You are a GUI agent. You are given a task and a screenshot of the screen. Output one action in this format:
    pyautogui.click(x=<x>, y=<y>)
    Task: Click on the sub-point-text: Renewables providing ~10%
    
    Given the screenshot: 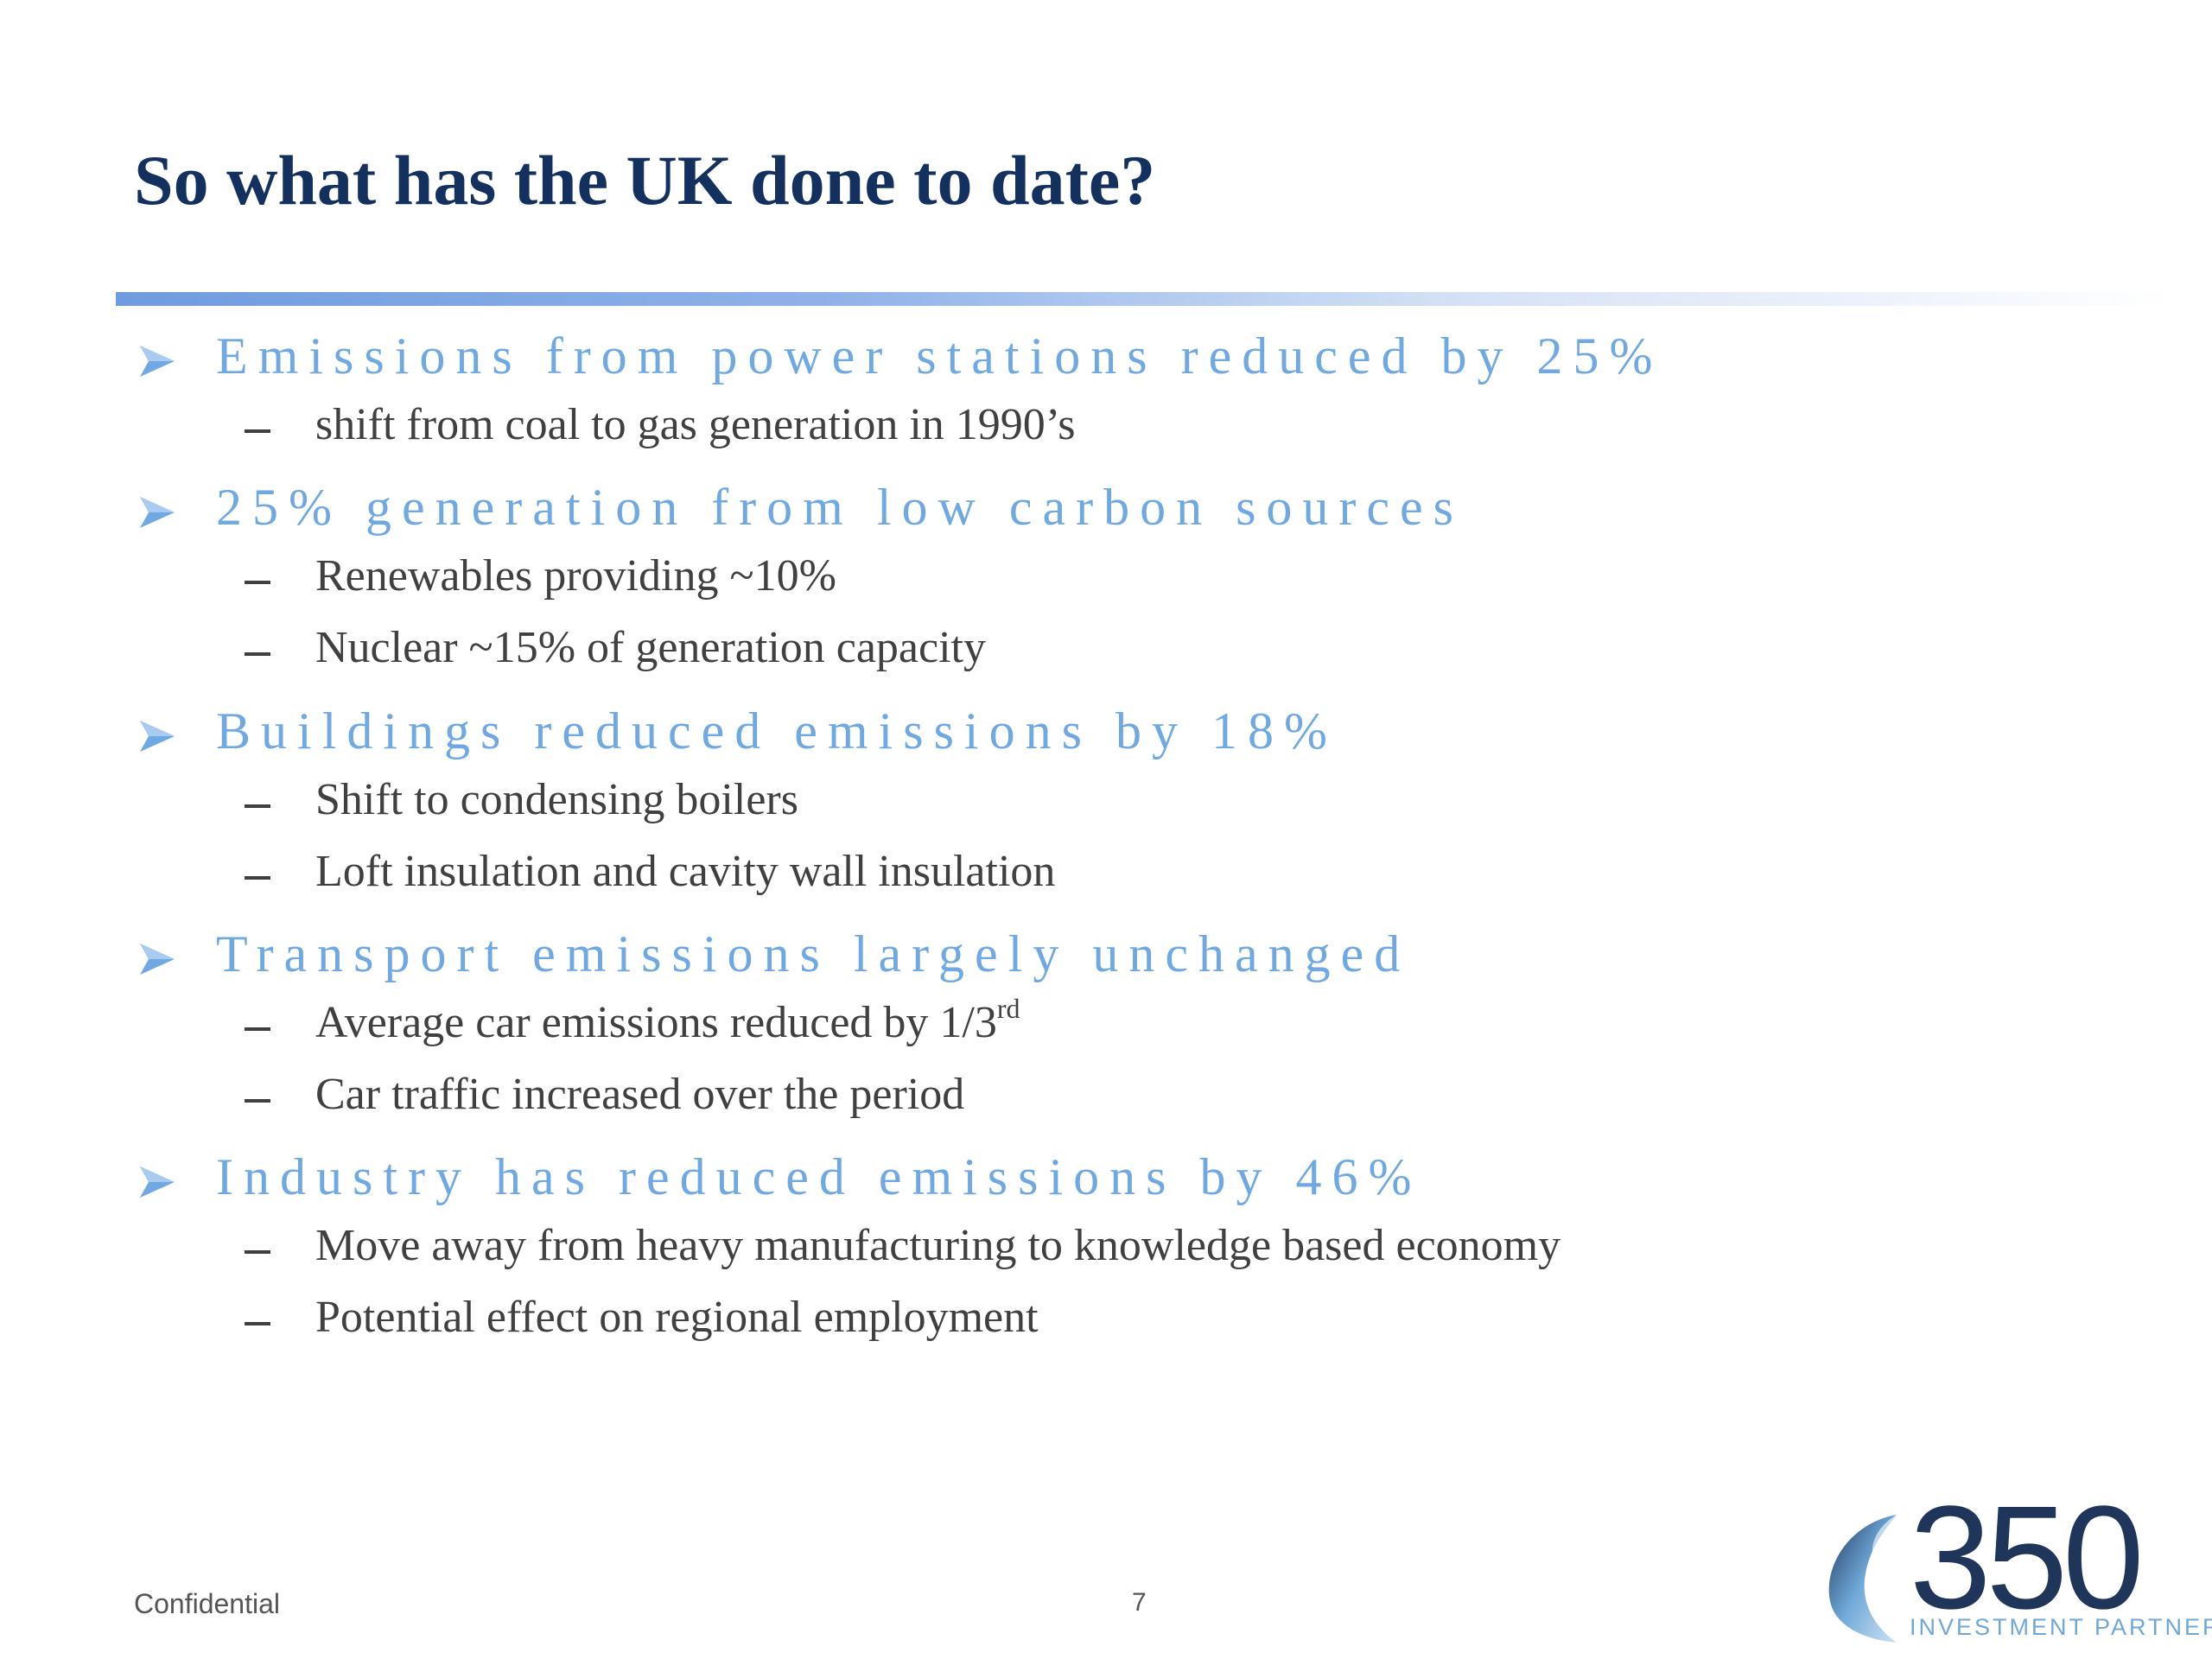 What is the action you would take?
    pyautogui.click(x=575, y=576)
    